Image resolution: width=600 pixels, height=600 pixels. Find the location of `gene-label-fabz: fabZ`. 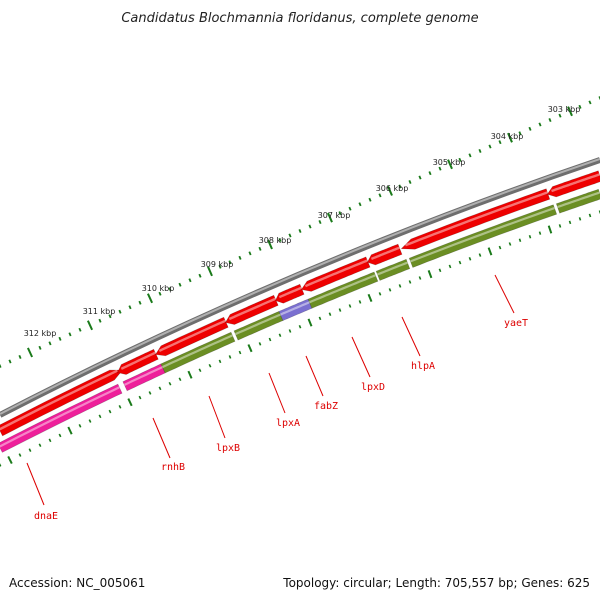

gene-label-fabz: fabZ is located at coordinates (326, 406).